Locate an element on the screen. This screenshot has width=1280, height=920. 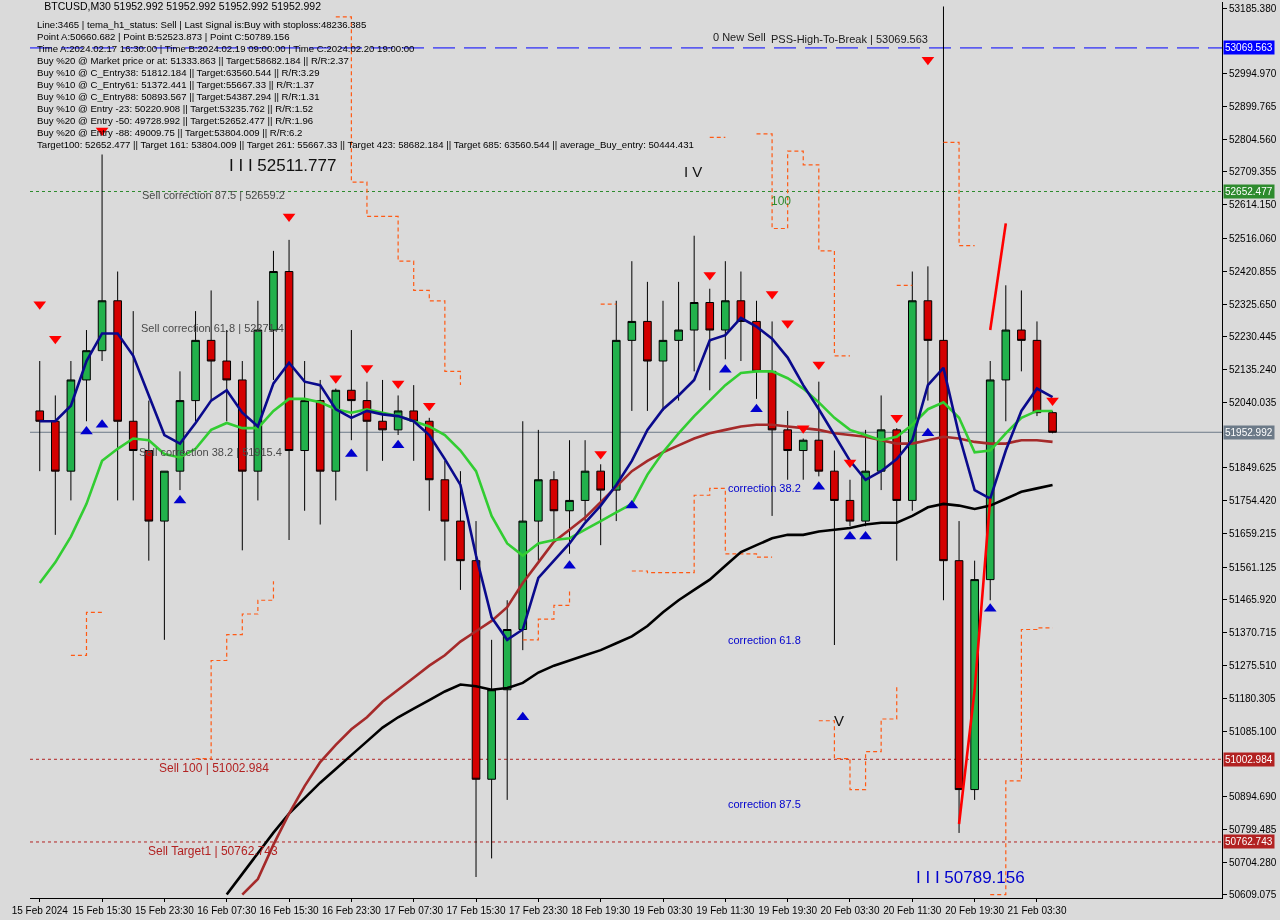
y-tick-label: 52230.445 is located at coordinates (1253, 337).